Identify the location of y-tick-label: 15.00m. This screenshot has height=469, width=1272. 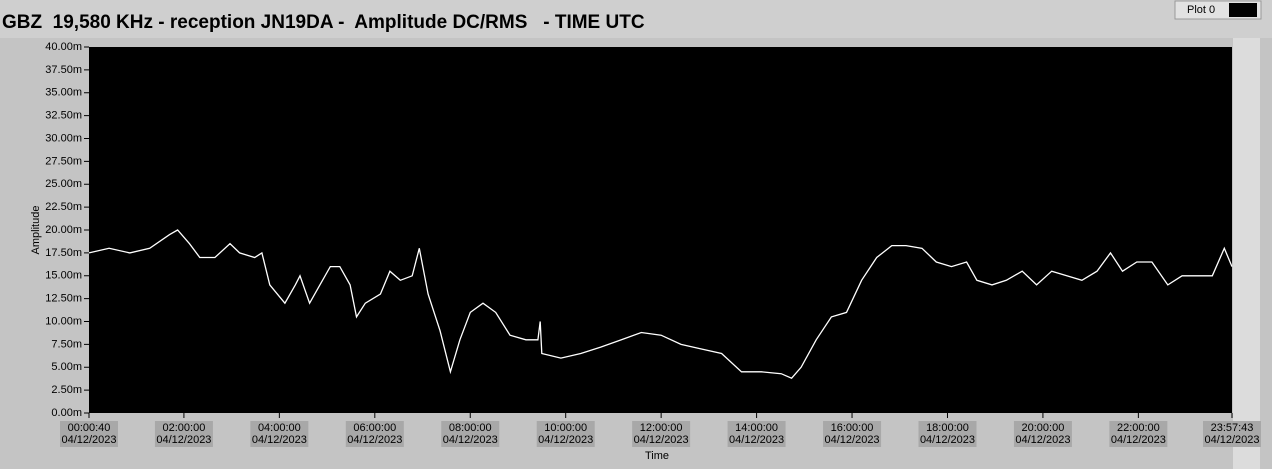
(63, 276).